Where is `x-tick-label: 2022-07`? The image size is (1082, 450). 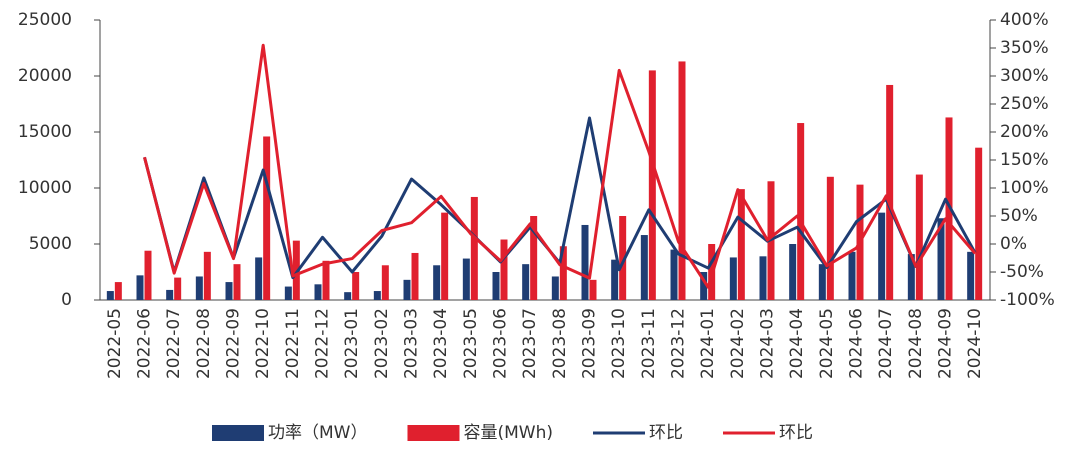
x-tick-label: 2022-07 is located at coordinates (174, 343).